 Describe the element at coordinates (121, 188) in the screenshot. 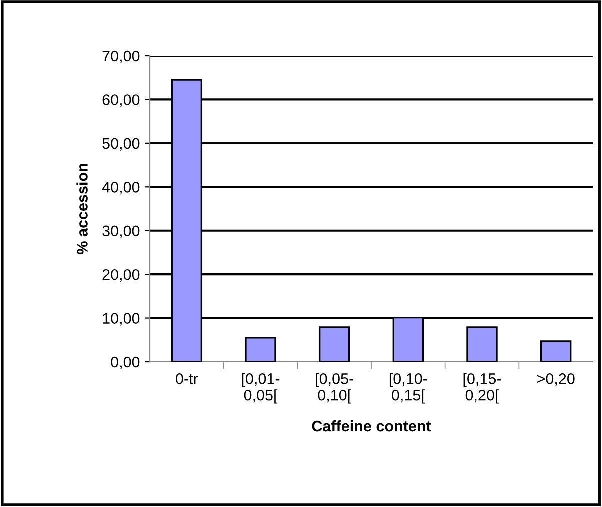

I see `y-tick-label: 40,00` at that location.